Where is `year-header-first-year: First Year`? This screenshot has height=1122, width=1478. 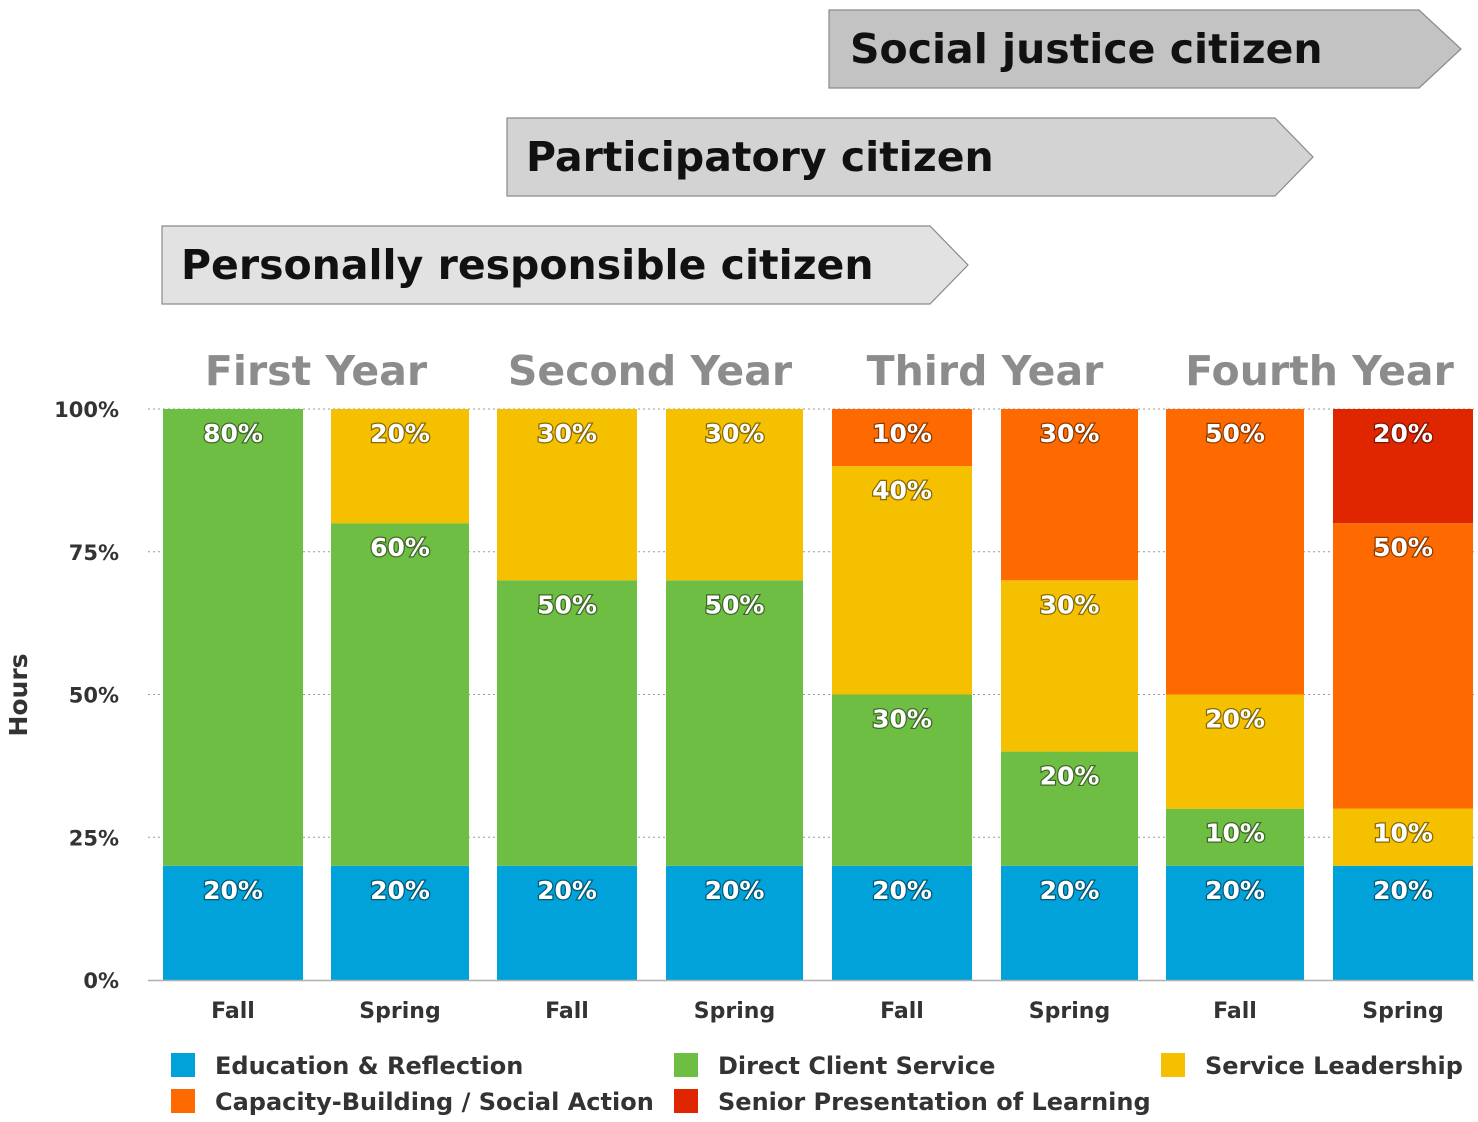
year-header-first-year: First Year is located at coordinates (316, 371).